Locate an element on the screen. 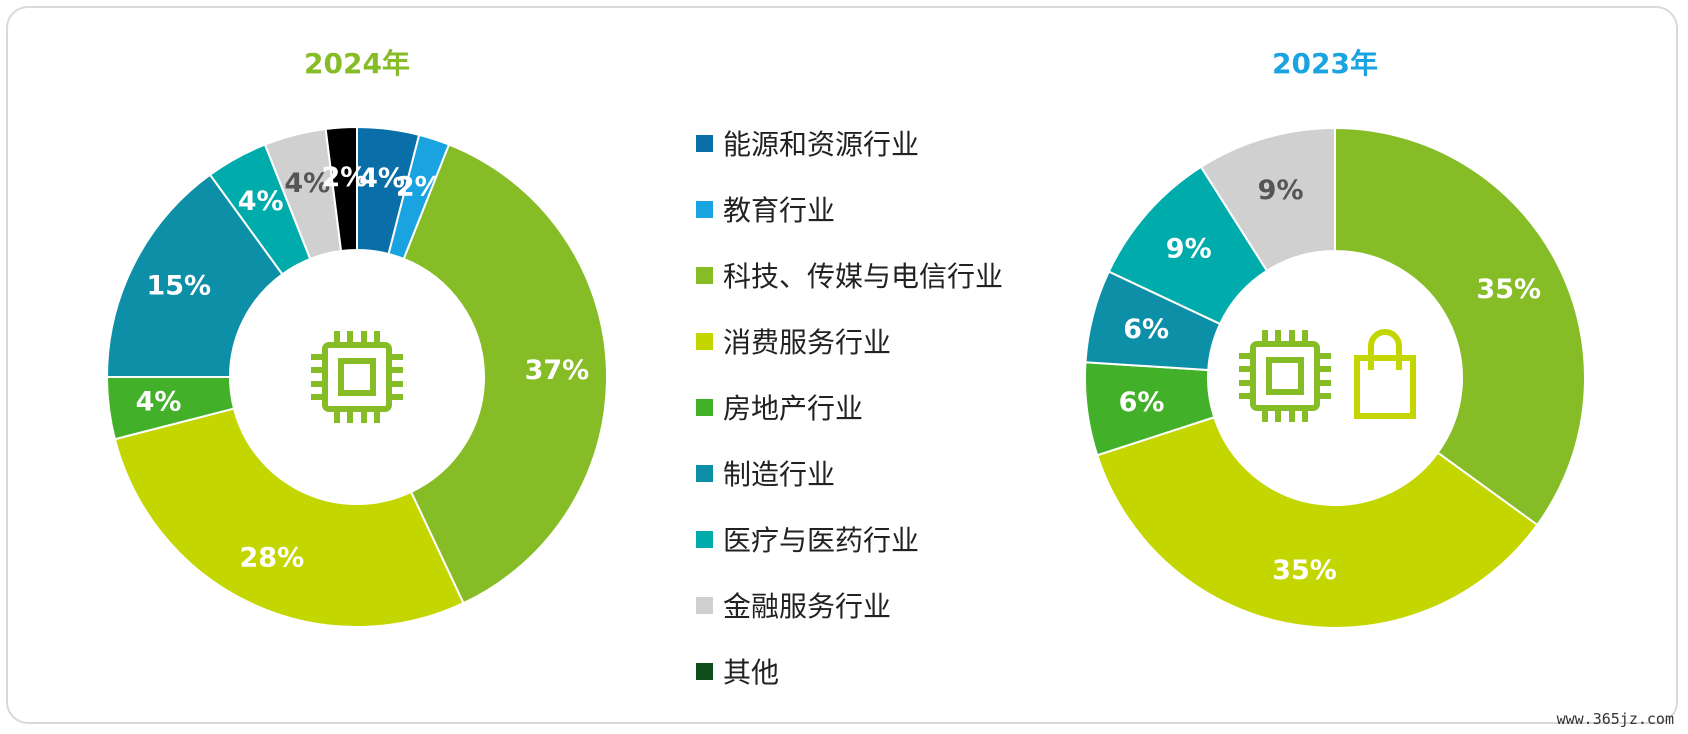  watermark: www.365jz.com is located at coordinates (1615, 719).